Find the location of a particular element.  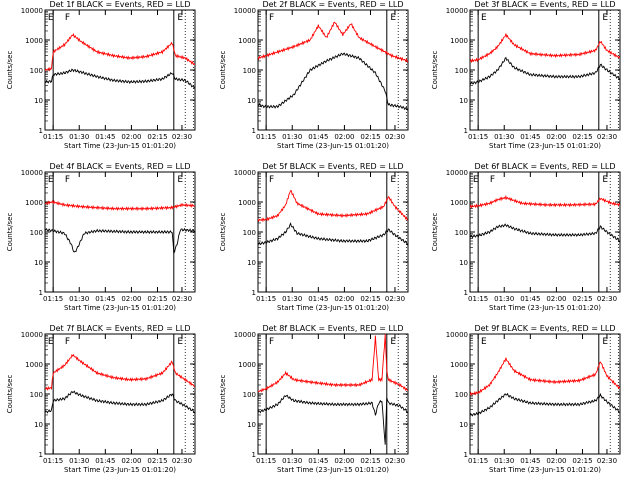

series-line-events is located at coordinates (545, 233).